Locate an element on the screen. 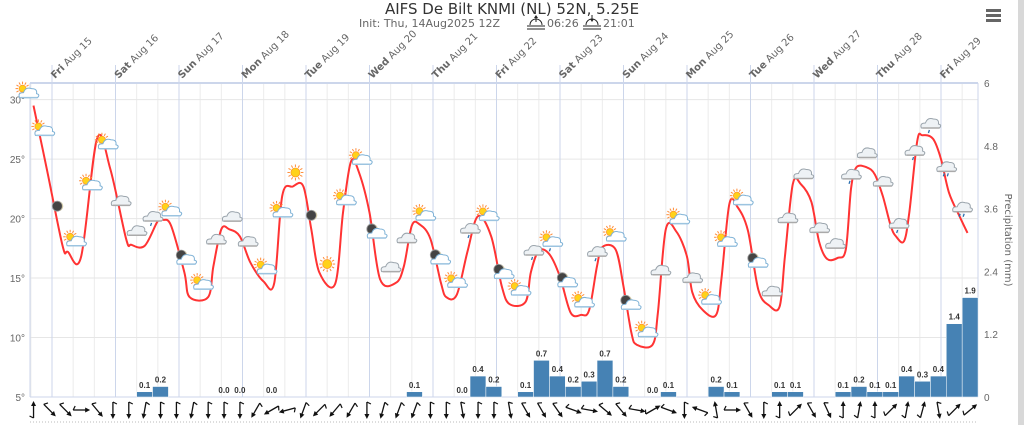 The width and height of the screenshot is (1024, 425). day-label: Fri Aug 22 is located at coordinates (516, 58).